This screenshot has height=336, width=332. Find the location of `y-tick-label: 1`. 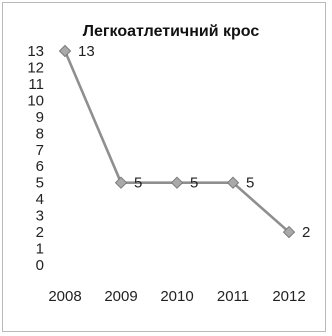

y-tick-label: 1 is located at coordinates (40, 249).